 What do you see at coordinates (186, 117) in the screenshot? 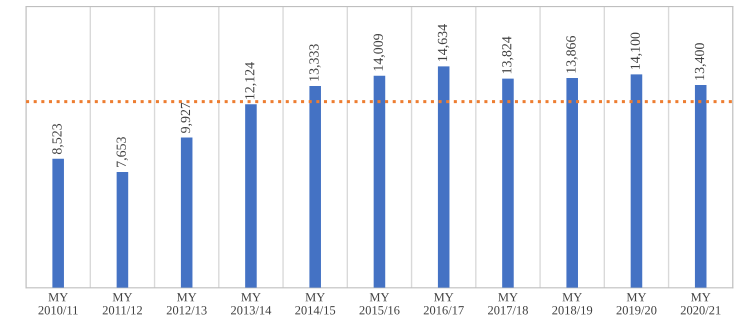
I see `data-label: 9,927` at bounding box center [186, 117].